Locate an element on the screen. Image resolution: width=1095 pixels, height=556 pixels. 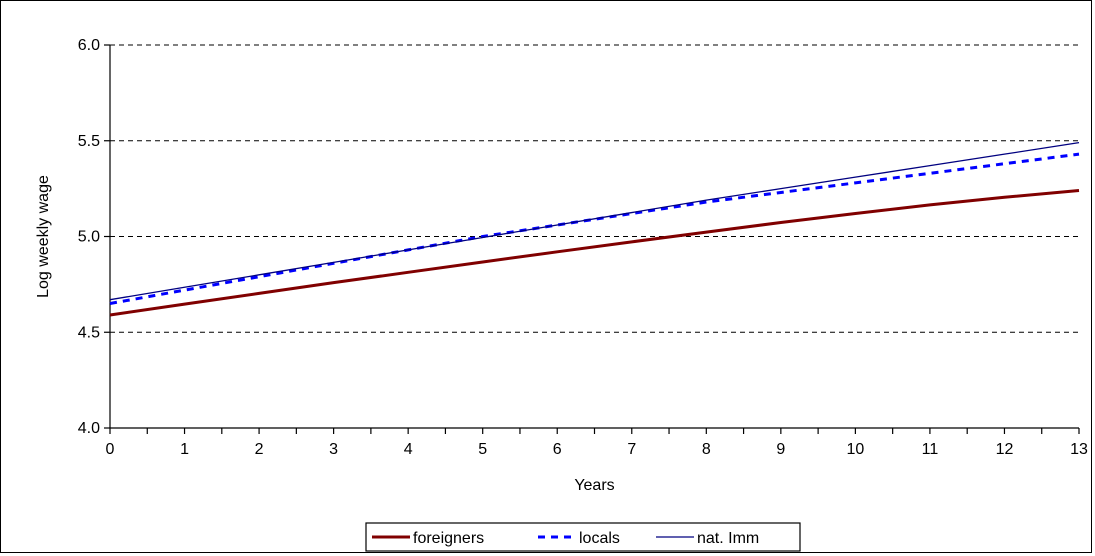
x-tick-label: 2 is located at coordinates (259, 449).